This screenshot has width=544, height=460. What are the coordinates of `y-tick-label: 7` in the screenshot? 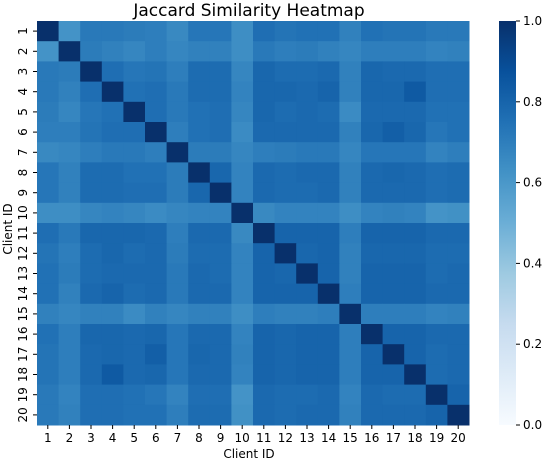 It's located at (23, 152).